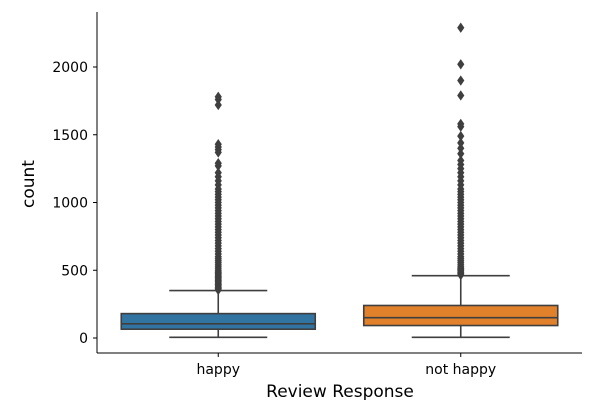  What do you see at coordinates (340, 391) in the screenshot?
I see `x-axis-title: Review Response` at bounding box center [340, 391].